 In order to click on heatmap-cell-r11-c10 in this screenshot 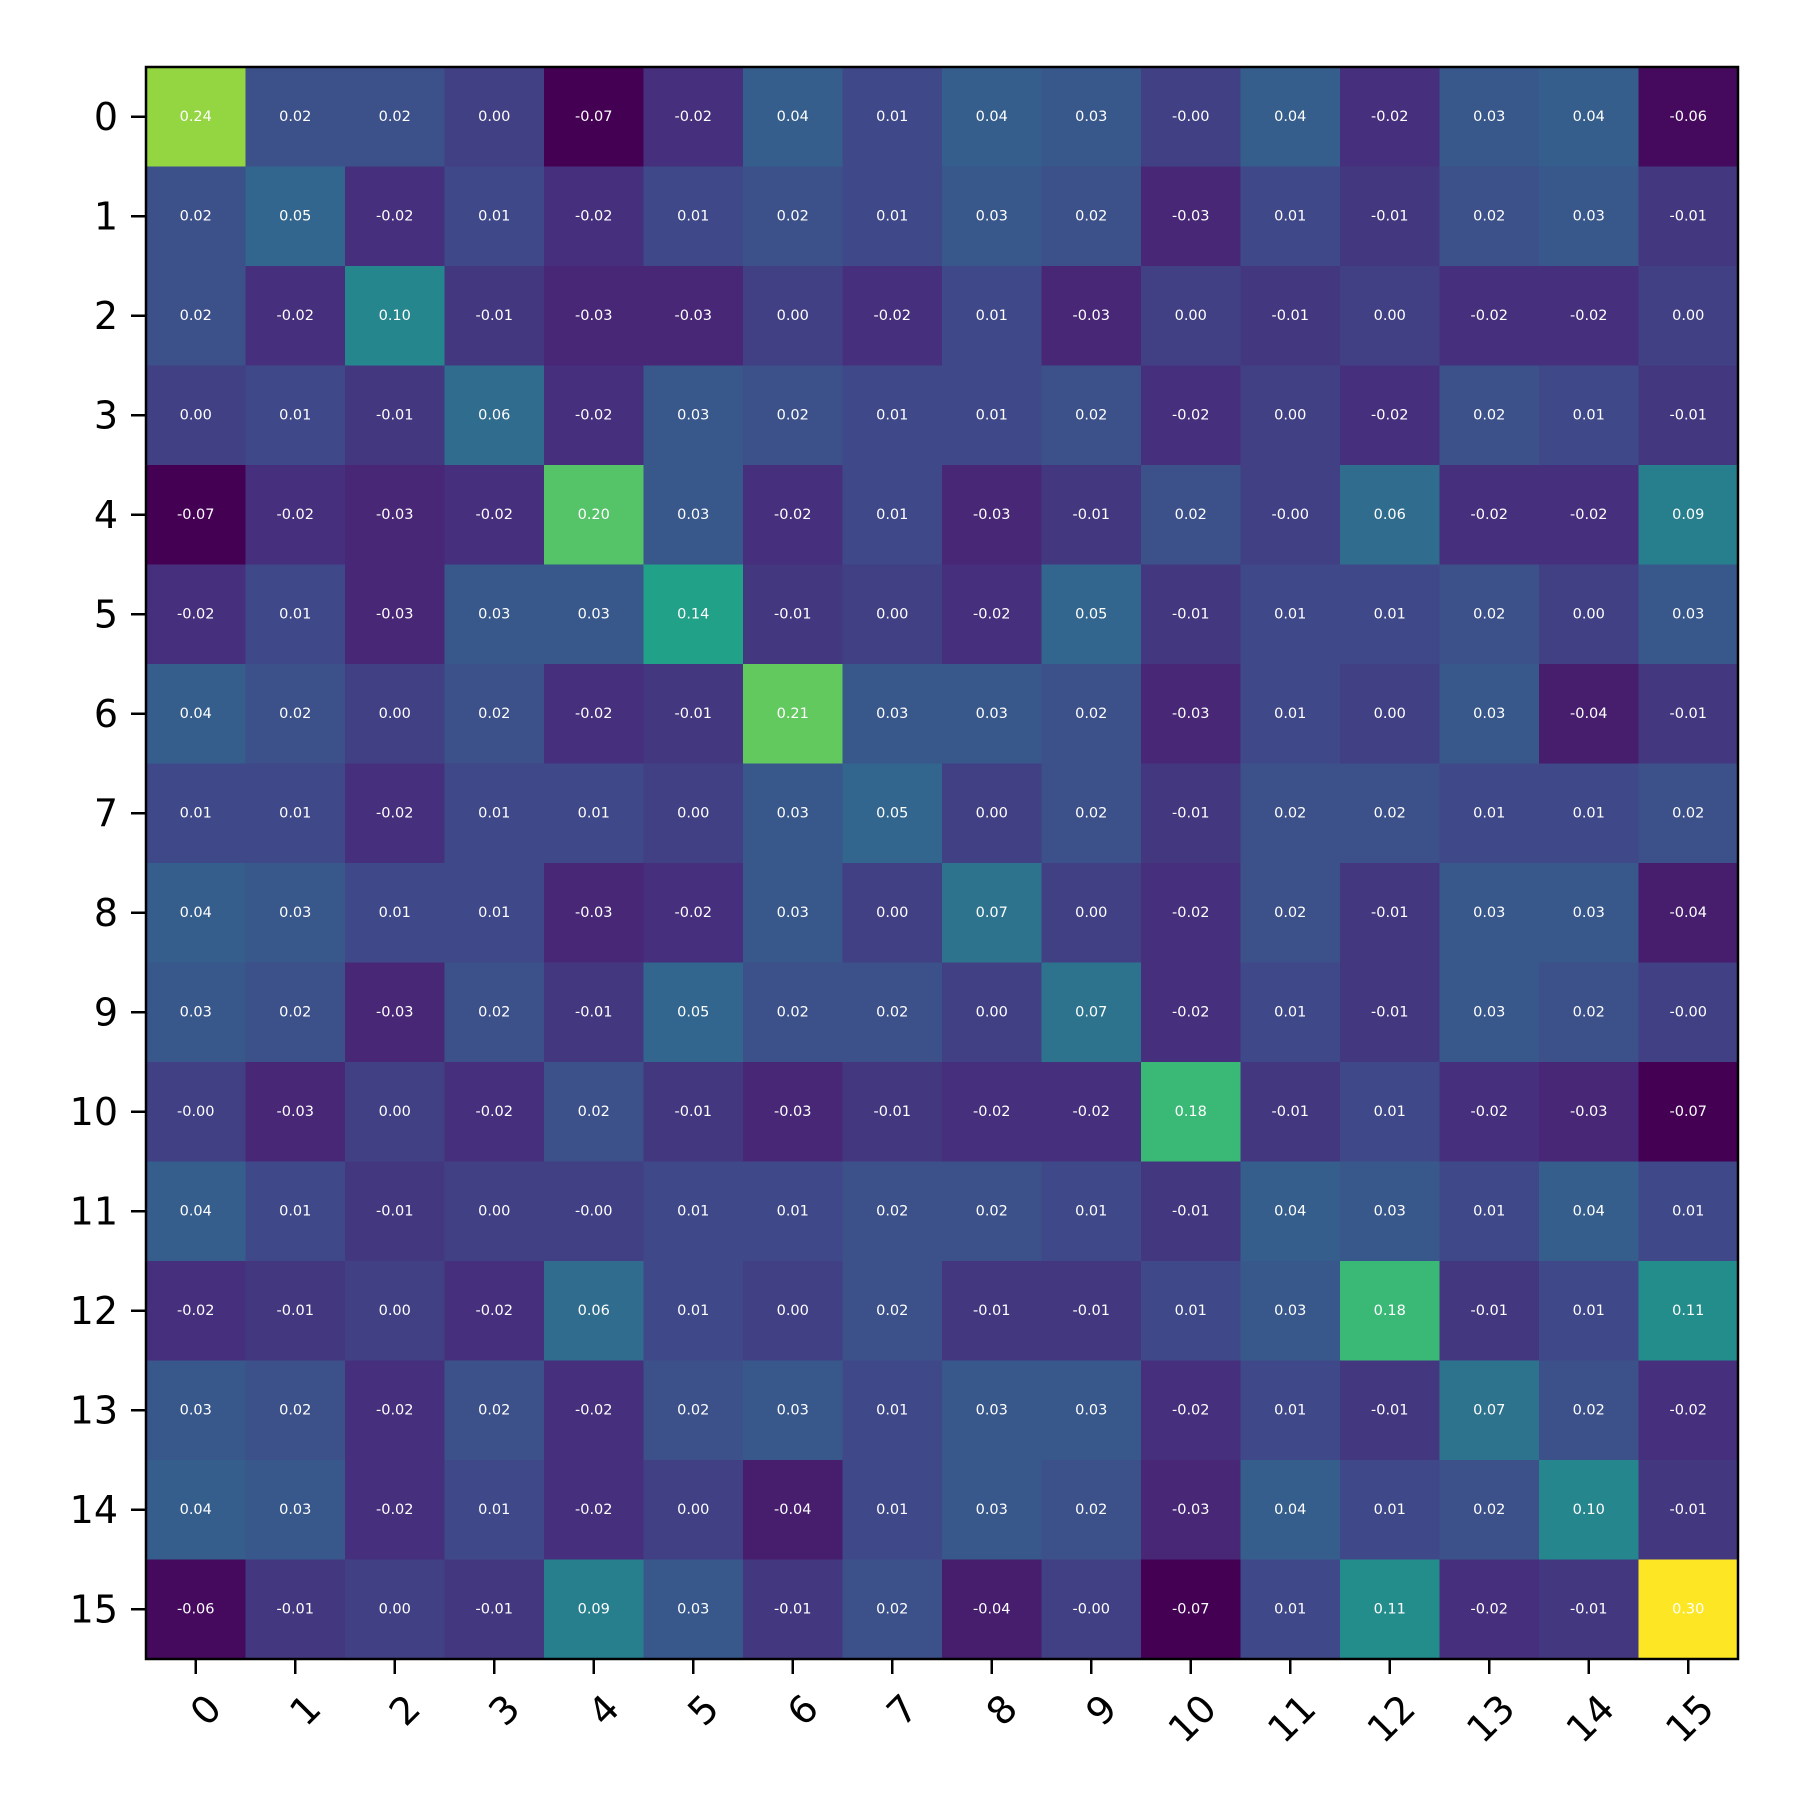, I will do `click(1191, 1211)`.